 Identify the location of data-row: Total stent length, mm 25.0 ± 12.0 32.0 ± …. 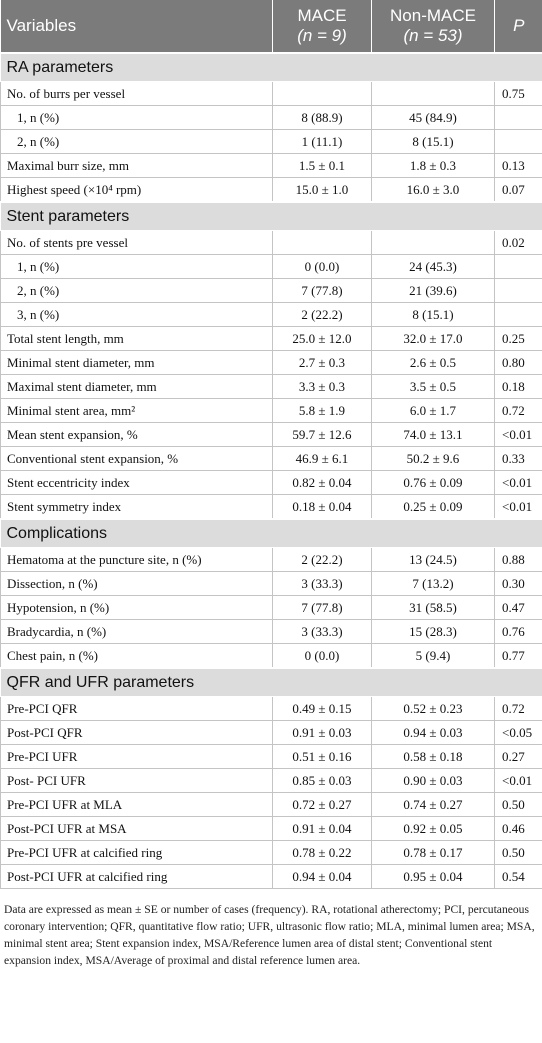
(271, 338).